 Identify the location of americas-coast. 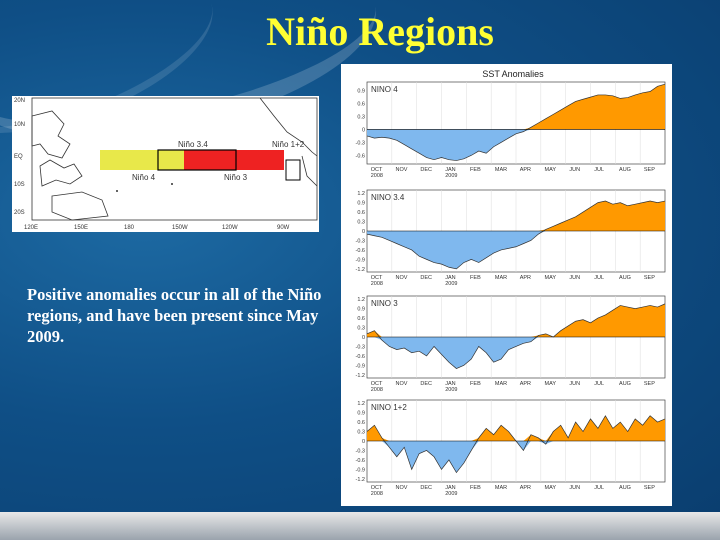
(288, 127).